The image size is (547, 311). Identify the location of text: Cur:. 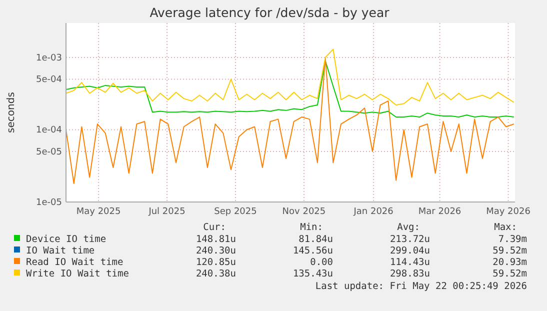
(214, 227).